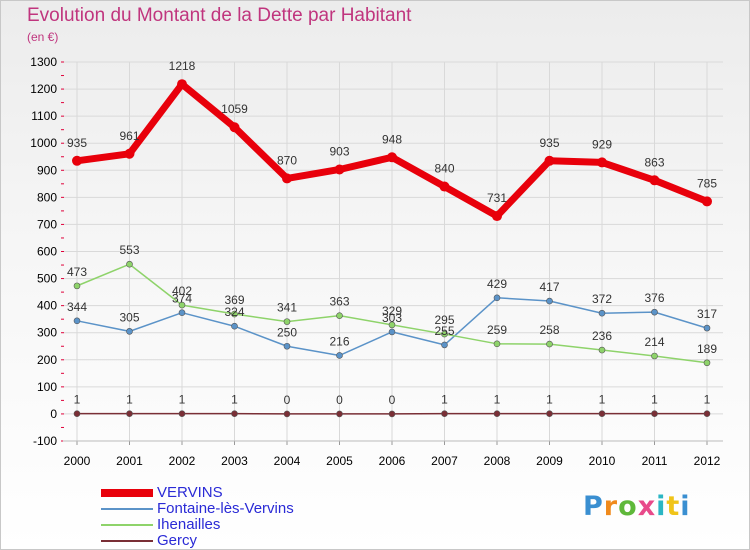  Describe the element at coordinates (339, 302) in the screenshot. I see `data-label: 363` at that location.